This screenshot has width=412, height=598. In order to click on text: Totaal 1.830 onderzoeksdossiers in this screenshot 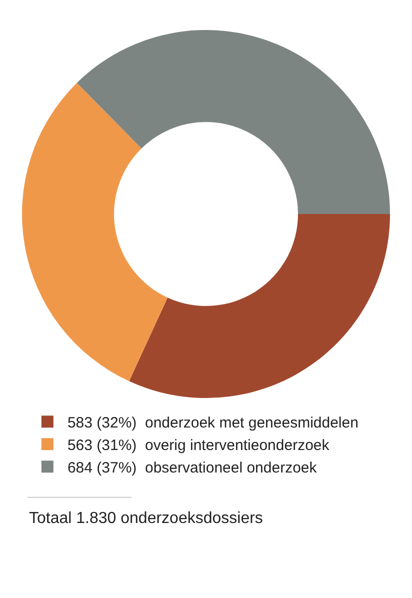, I will do `click(146, 518)`.